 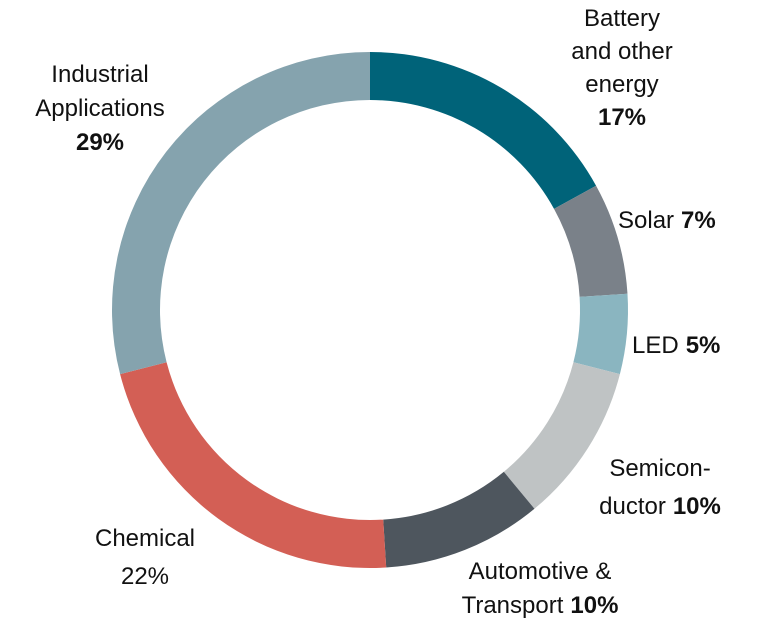 What do you see at coordinates (540, 571) in the screenshot?
I see `label-line: Automotive &` at bounding box center [540, 571].